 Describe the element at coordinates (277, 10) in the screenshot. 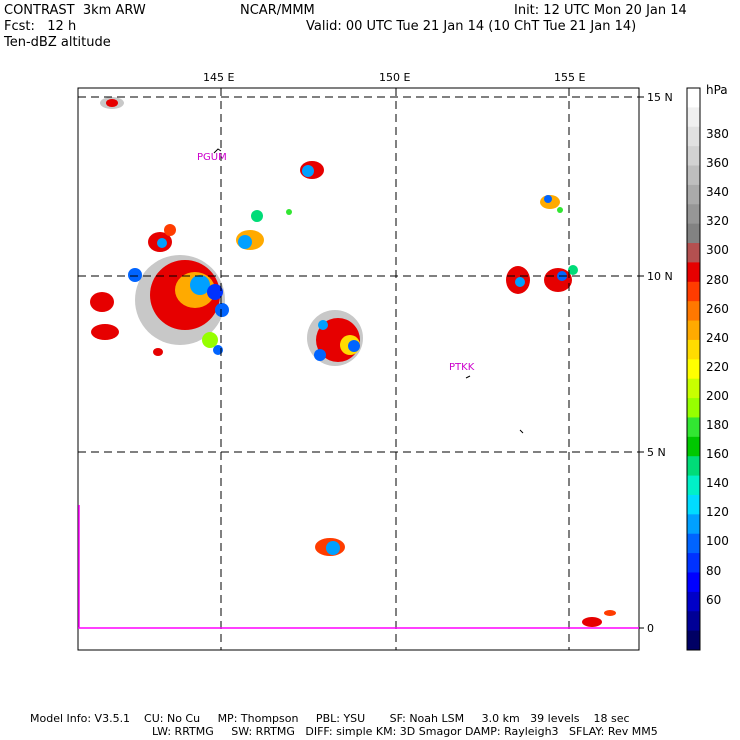

I see `institution: NCAR/MMM` at that location.